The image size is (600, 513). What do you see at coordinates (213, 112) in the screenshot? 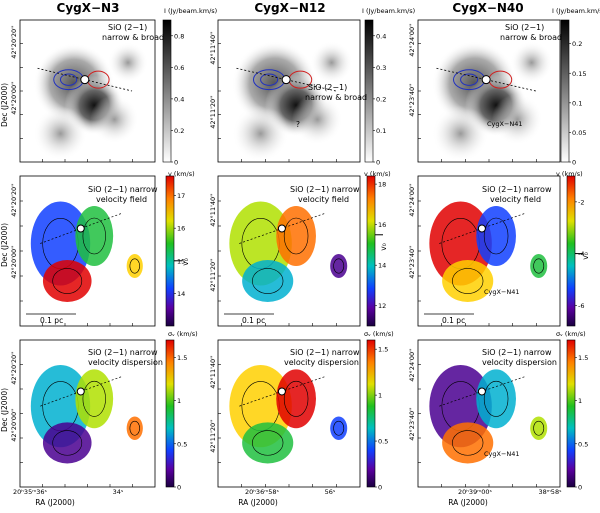
I see `dec-tick-n12-r1-1: 42°11'20''` at bounding box center [213, 112].